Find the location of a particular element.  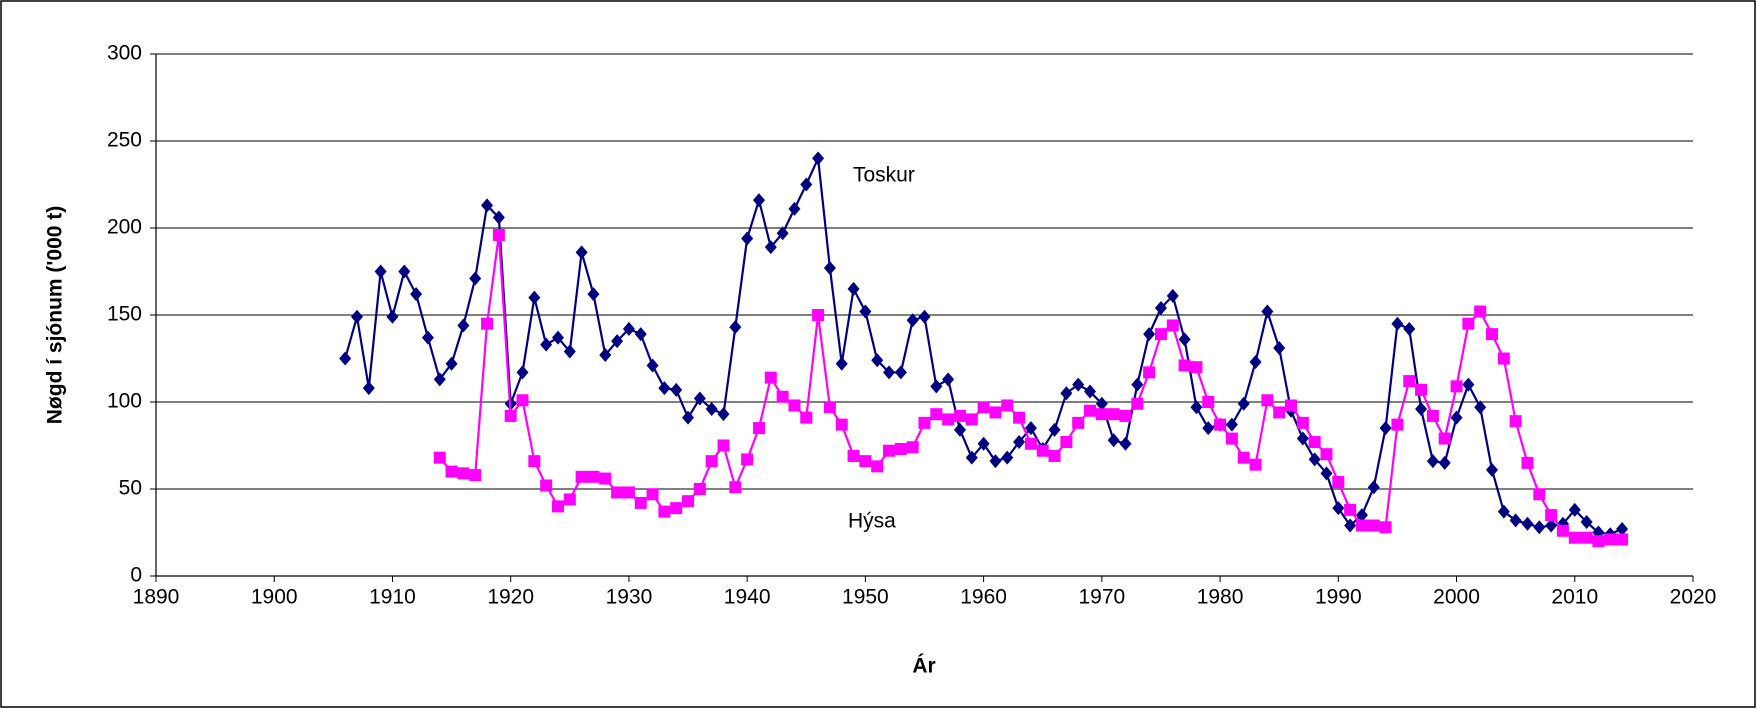

series-label: Hýsa is located at coordinates (872, 521).